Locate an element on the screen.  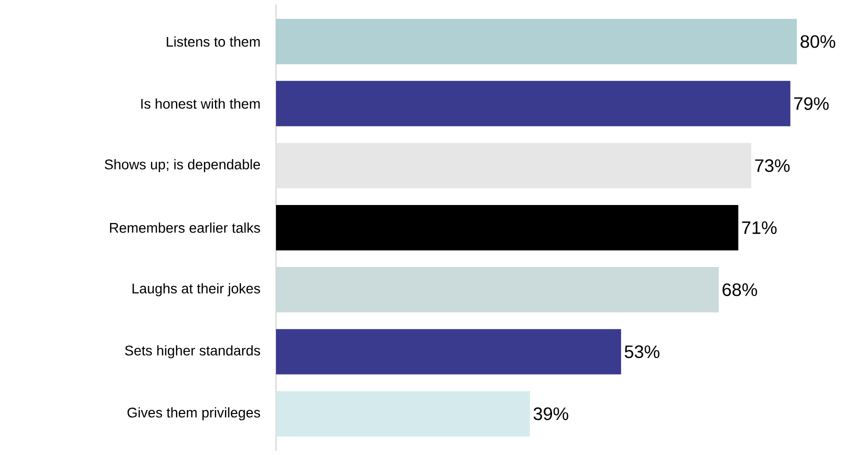
data-label: 39% is located at coordinates (551, 413).